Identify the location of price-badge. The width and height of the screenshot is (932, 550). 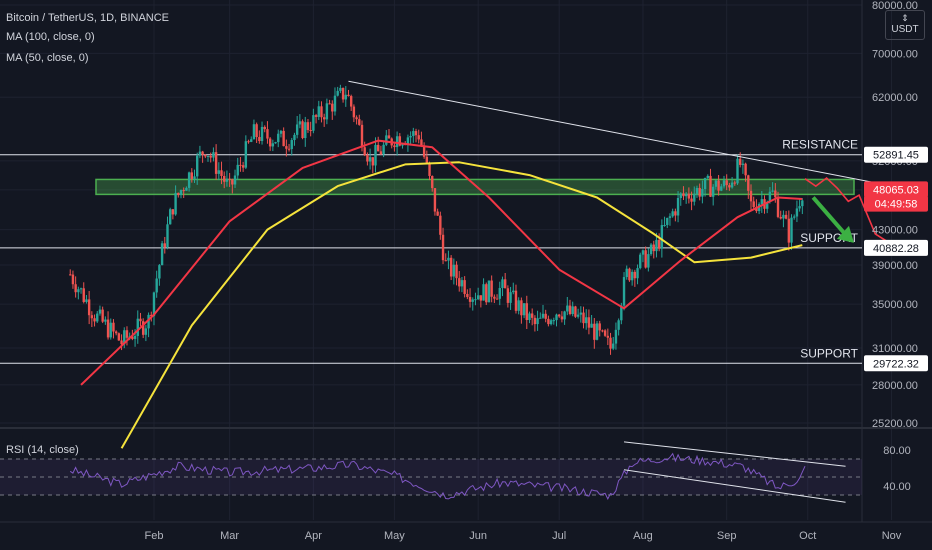
(896, 154).